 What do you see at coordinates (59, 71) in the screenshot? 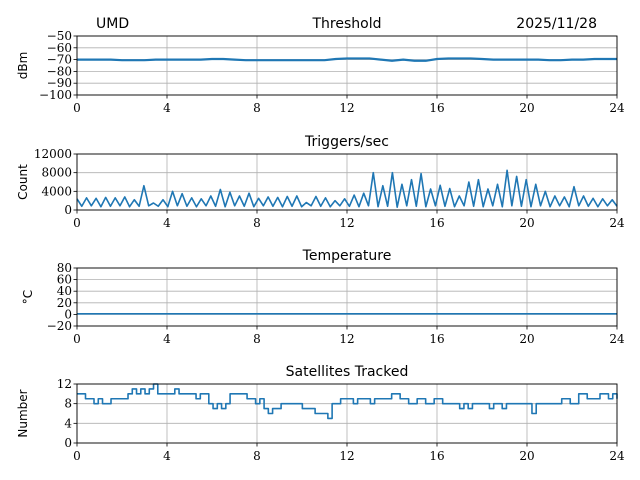
I see `y-tick-label: −80` at bounding box center [59, 71].